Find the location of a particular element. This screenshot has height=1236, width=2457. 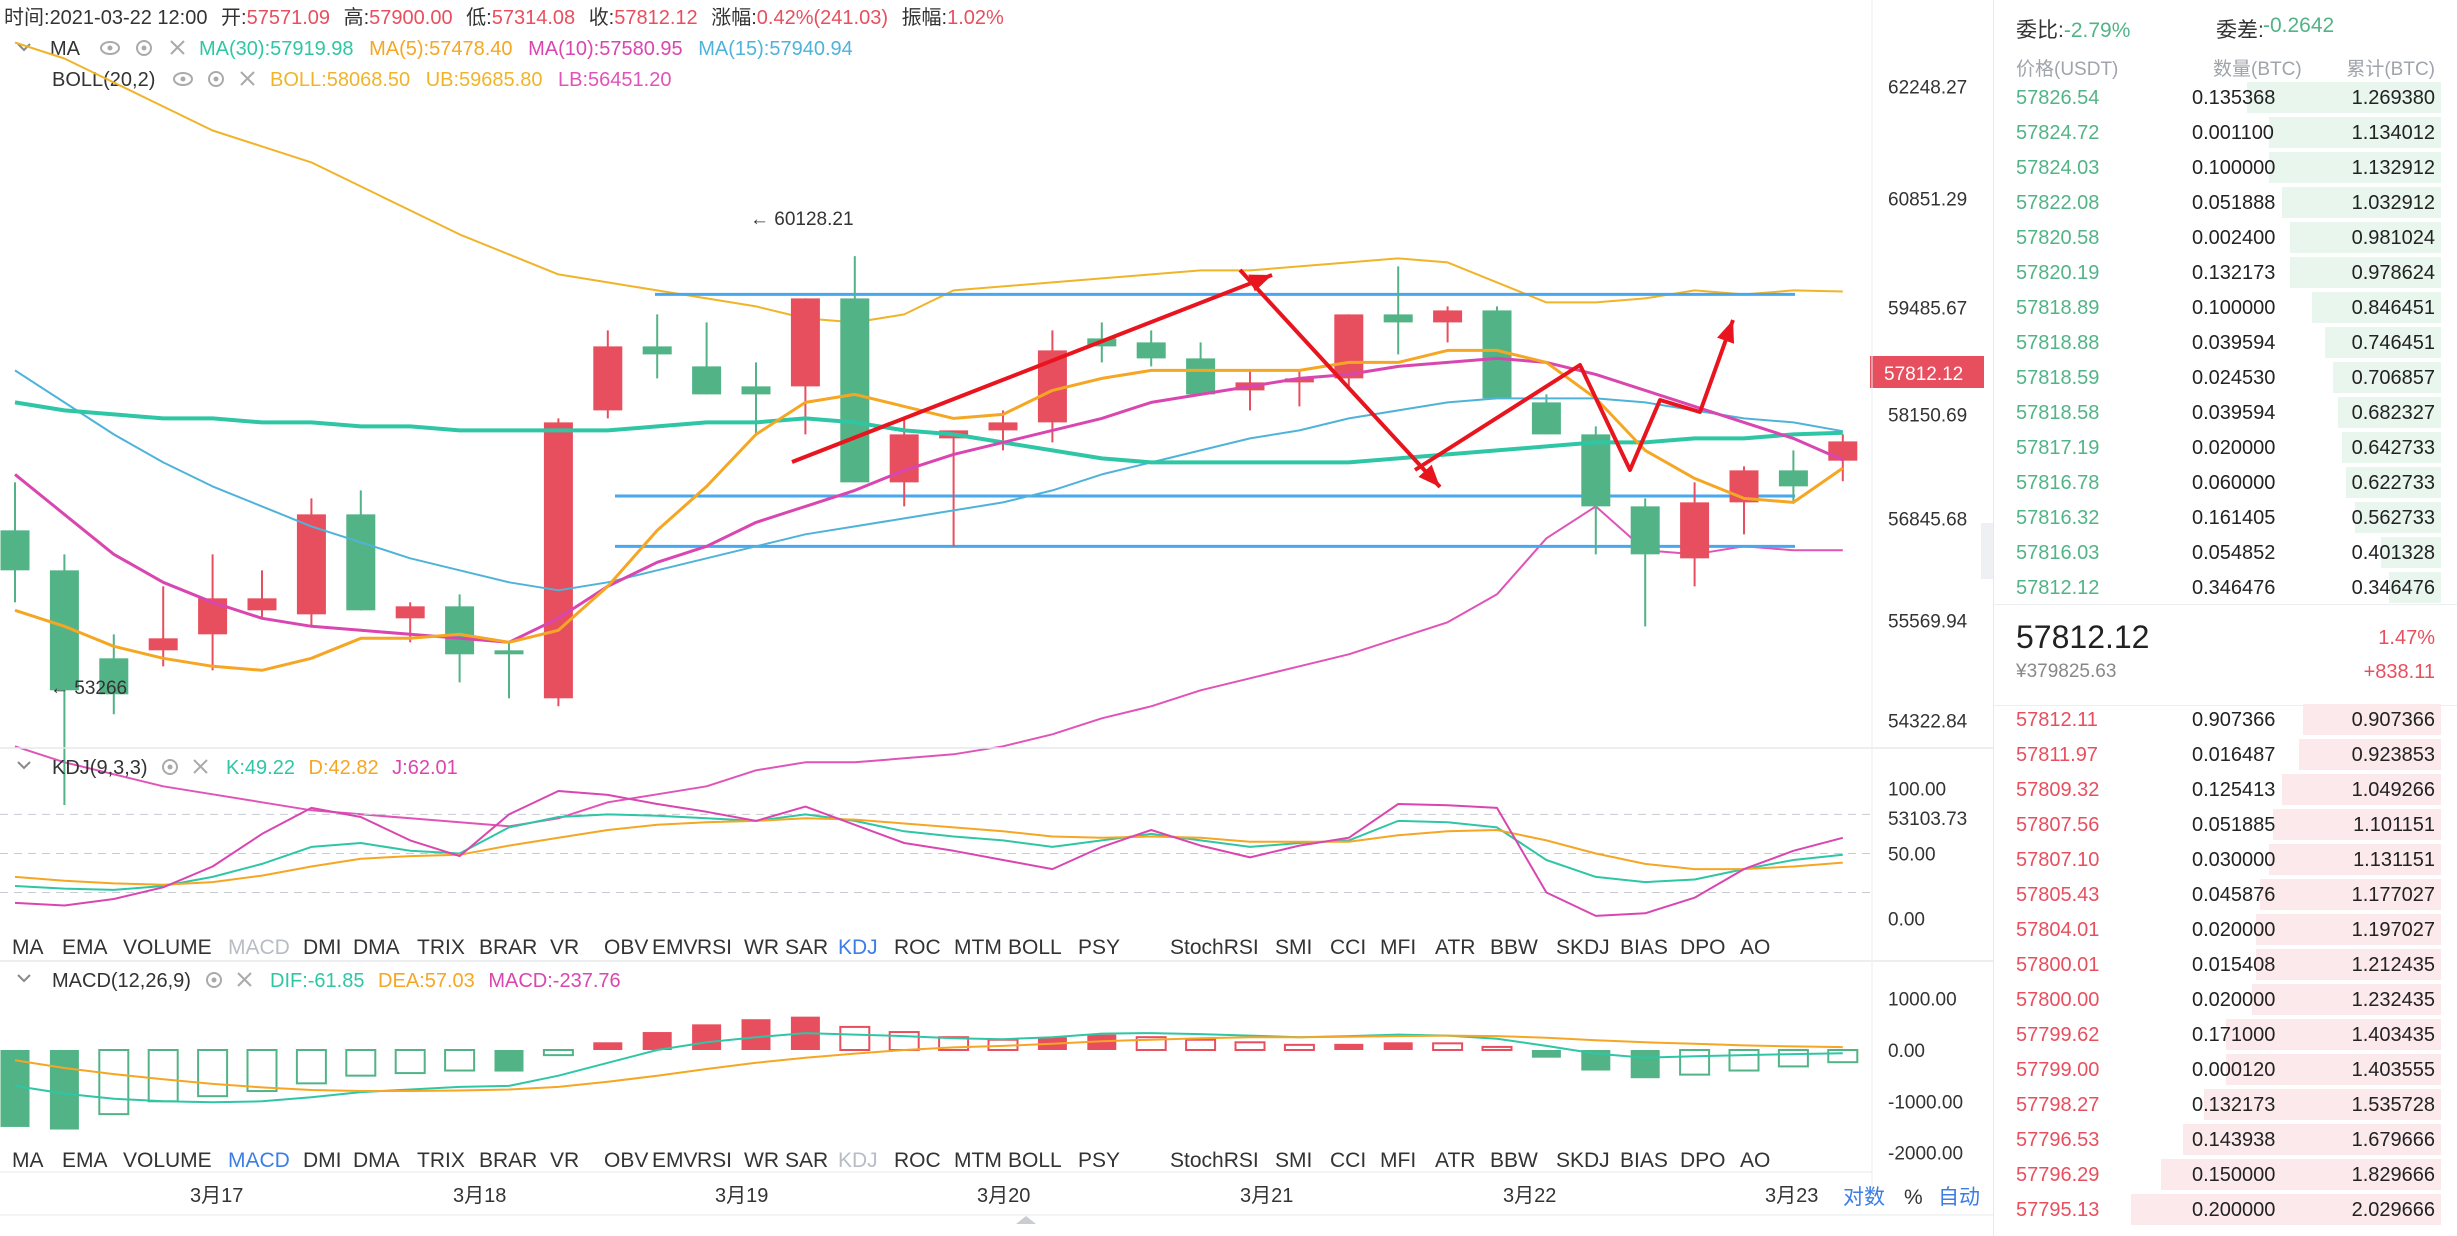

ask-row: 57824.03 0.100000 1.132912 is located at coordinates (2225, 167).